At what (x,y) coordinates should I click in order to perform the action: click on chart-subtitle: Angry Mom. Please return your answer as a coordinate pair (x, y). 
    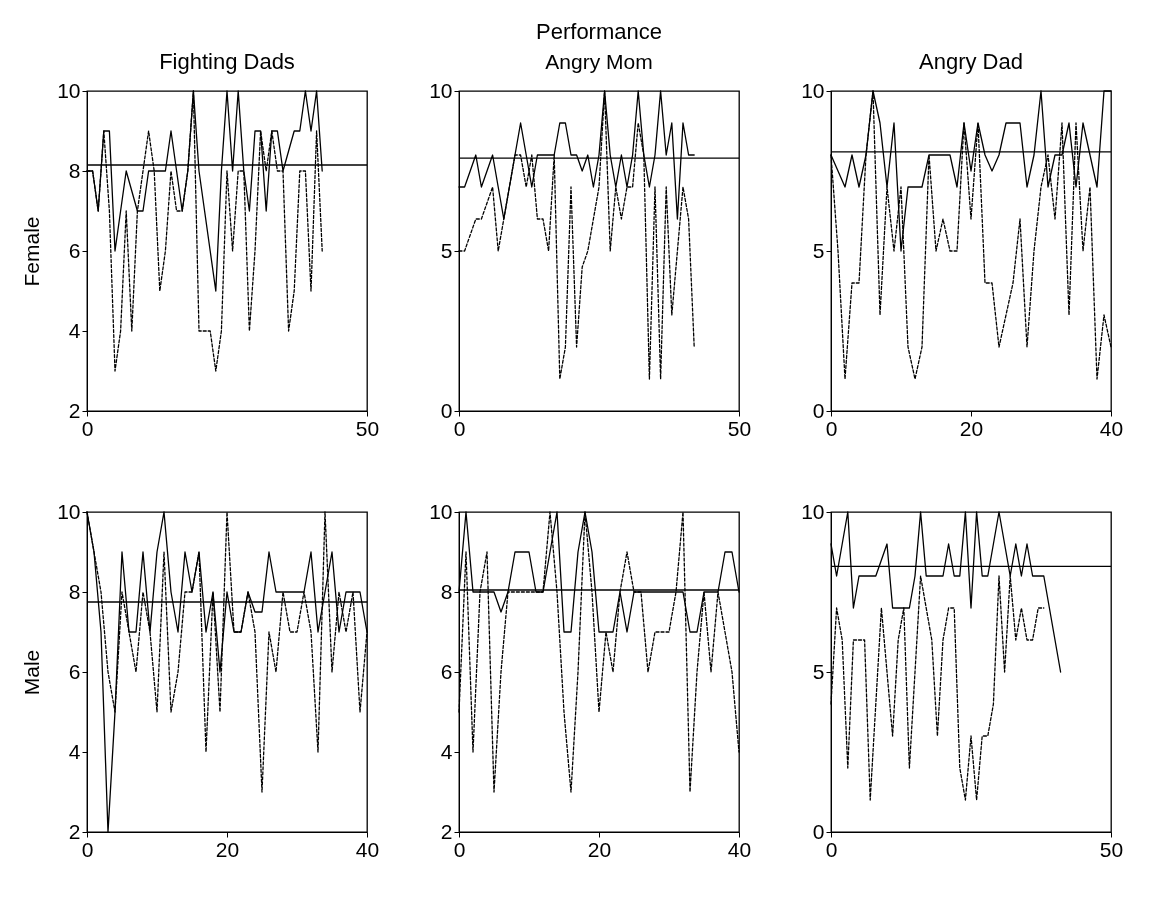
    Looking at the image, I should click on (599, 61).